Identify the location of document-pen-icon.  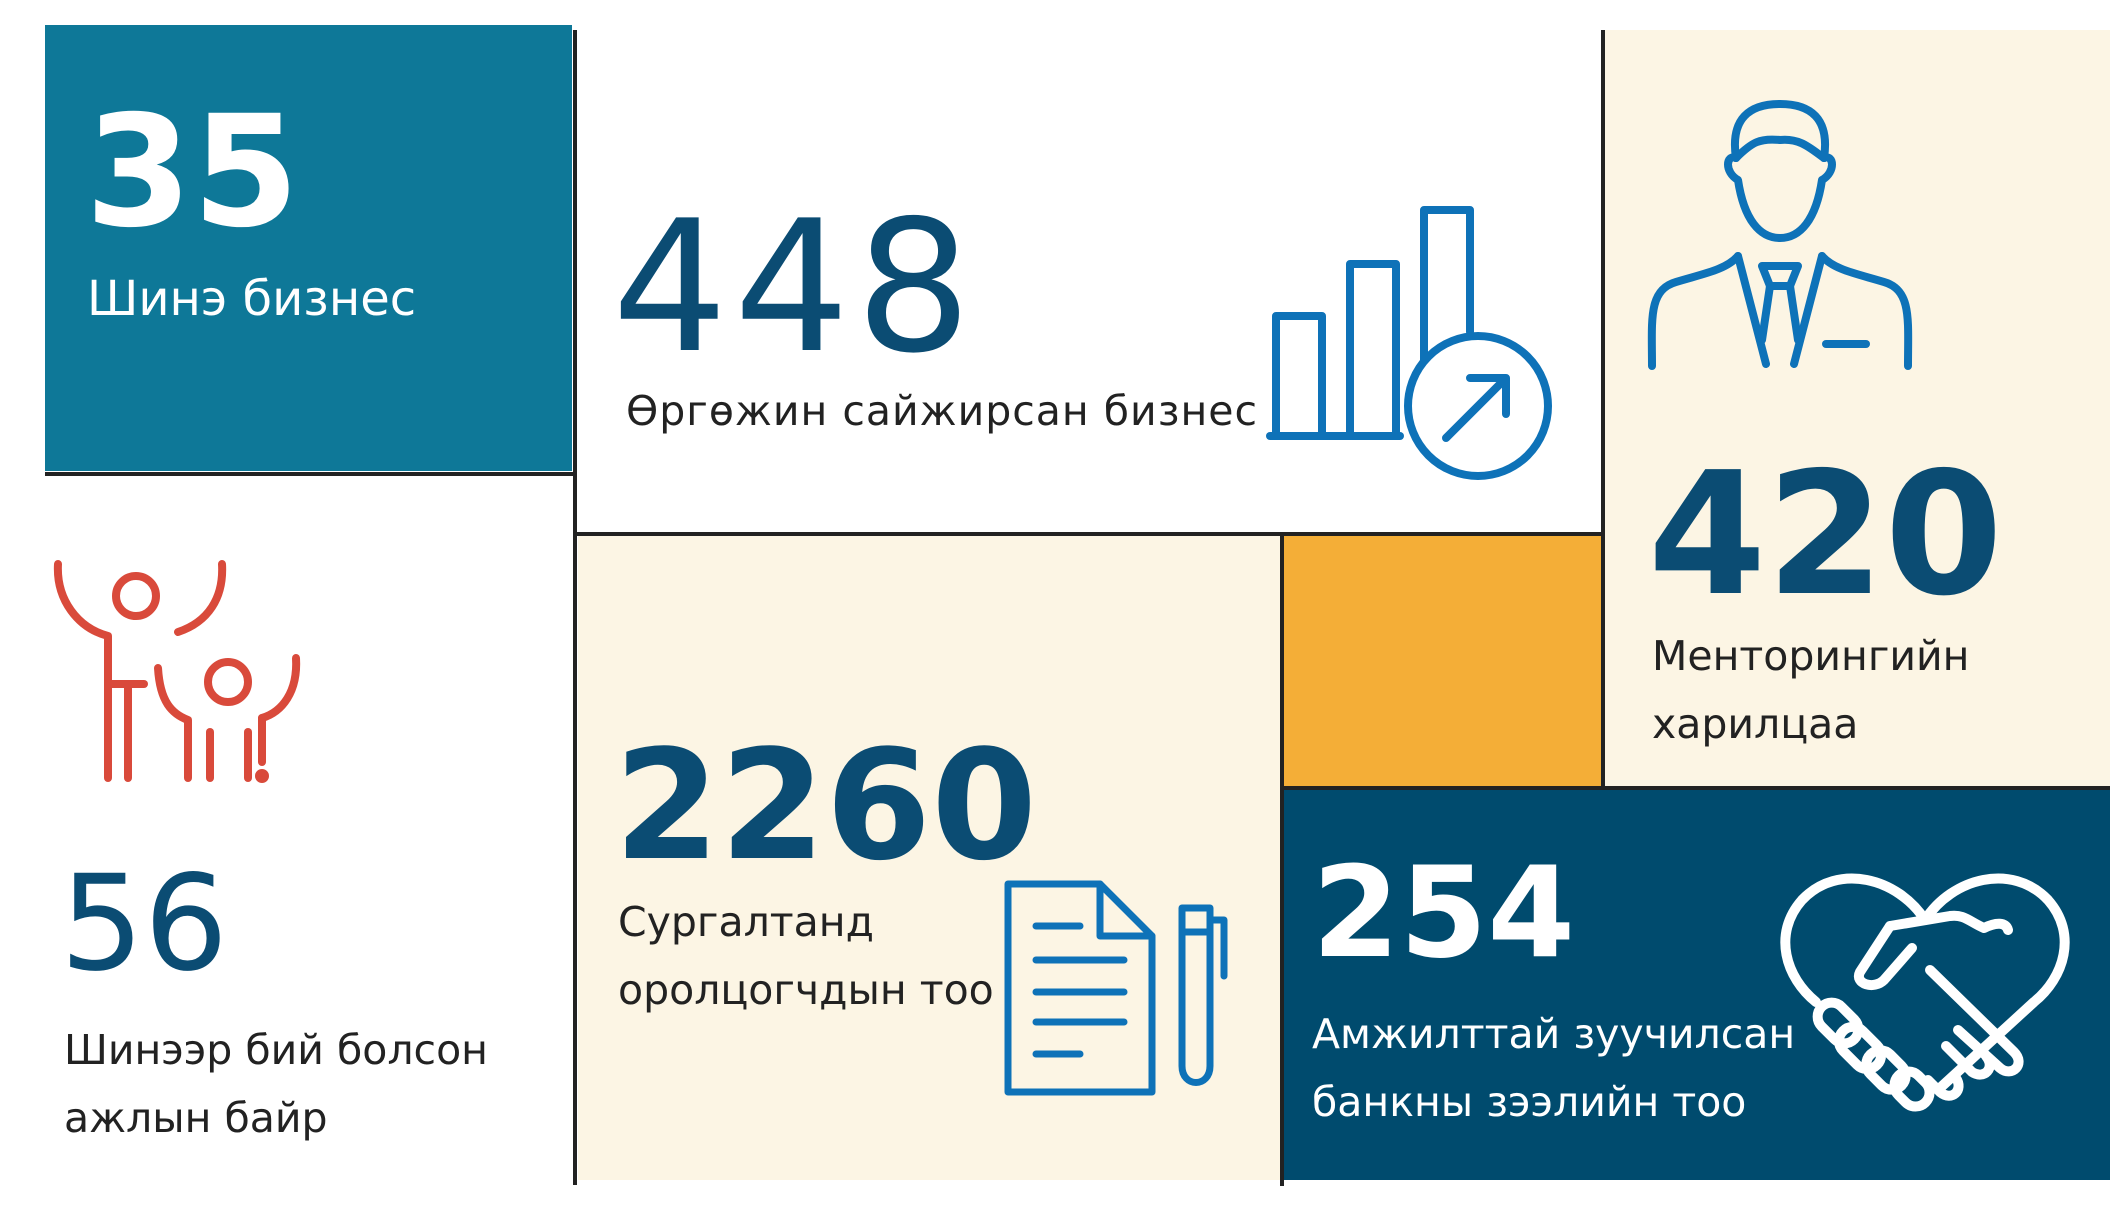
(1120, 990).